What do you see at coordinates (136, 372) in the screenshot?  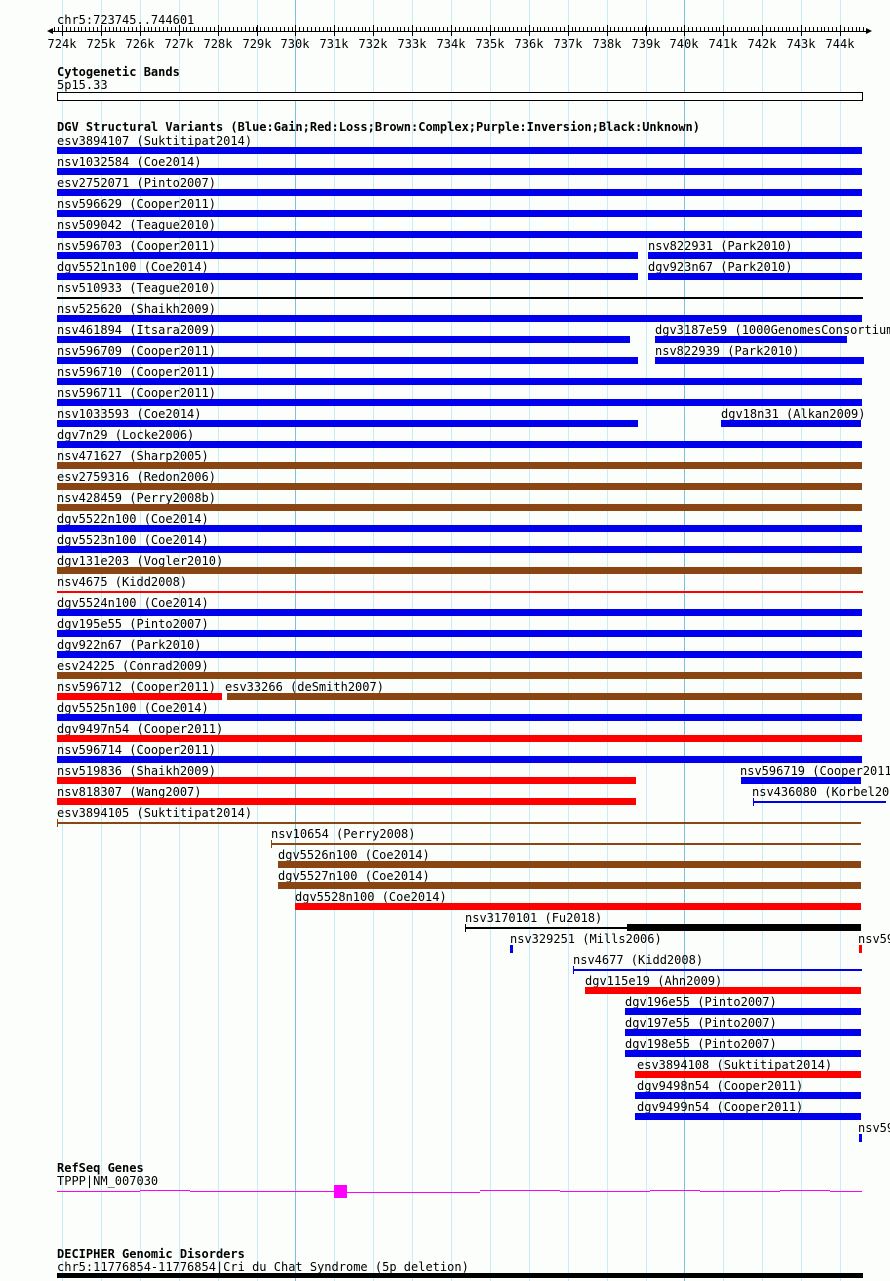 I see `variant-label: nsv596710 (Cooper2011)` at bounding box center [136, 372].